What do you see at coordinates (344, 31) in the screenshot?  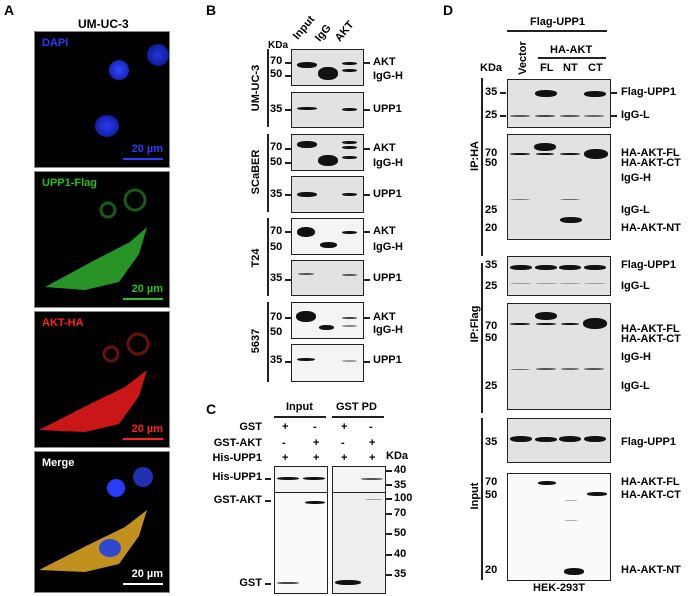 I see `lane-akt: AKT` at bounding box center [344, 31].